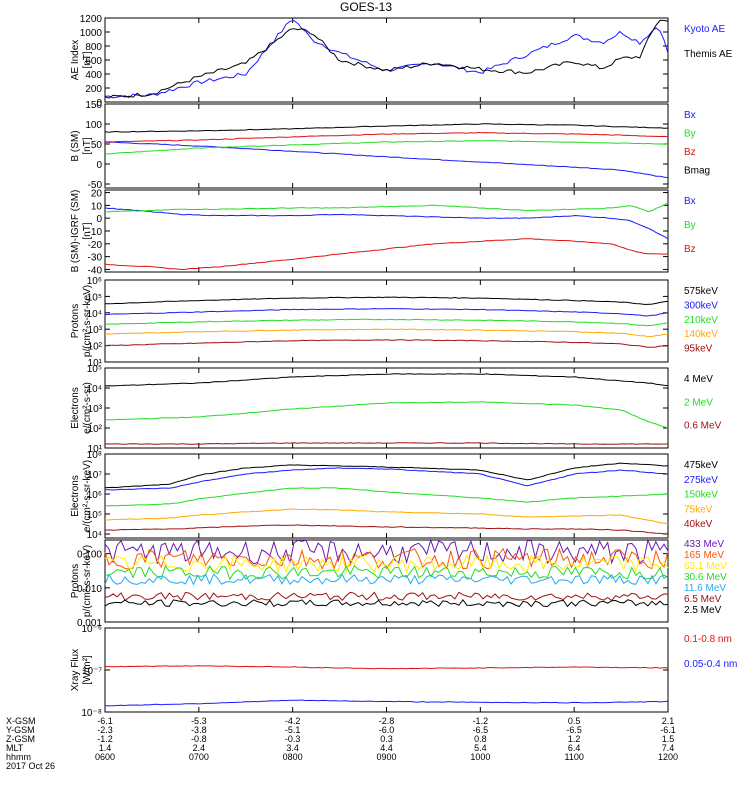 The height and width of the screenshot is (800, 750). I want to click on y-axis-unit: e/(cm²-s-sr-keV), so click(87, 496).